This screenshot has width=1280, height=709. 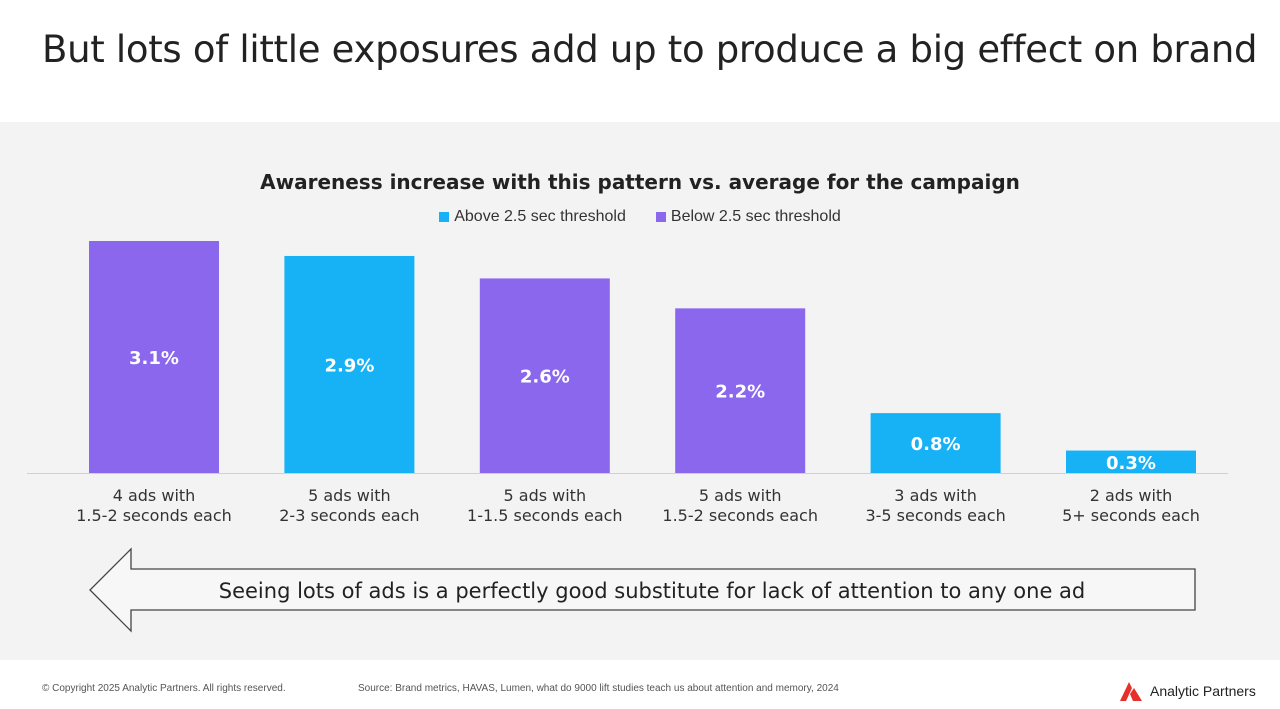 What do you see at coordinates (660, 217) in the screenshot?
I see `legend-swatch-below` at bounding box center [660, 217].